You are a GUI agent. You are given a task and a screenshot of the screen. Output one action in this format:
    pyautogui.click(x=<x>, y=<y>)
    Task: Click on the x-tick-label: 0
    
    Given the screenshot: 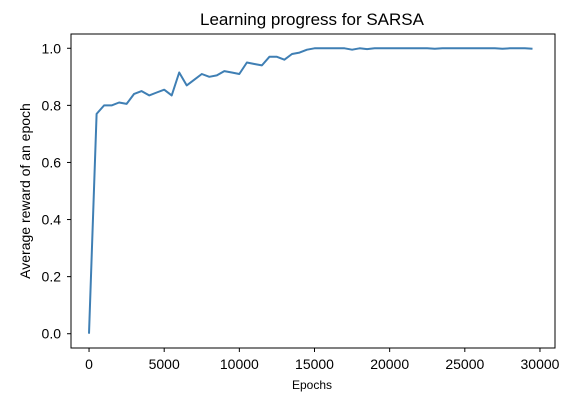 What is the action you would take?
    pyautogui.click(x=89, y=364)
    